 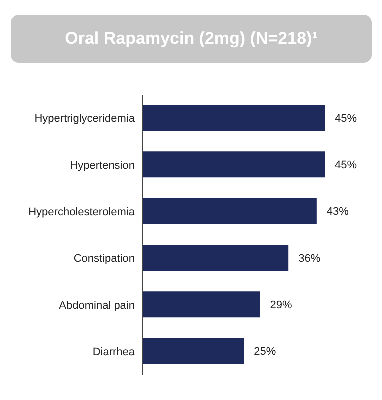 I want to click on chart-title: Oral Rapamycin (2mg) (N=218)¹, so click(x=191, y=39).